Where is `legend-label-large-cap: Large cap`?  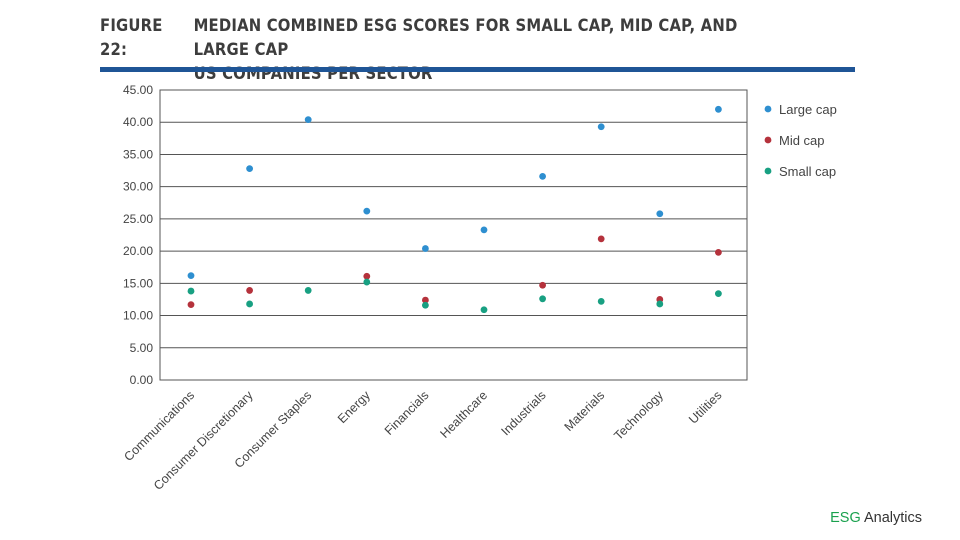 legend-label-large-cap: Large cap is located at coordinates (808, 109).